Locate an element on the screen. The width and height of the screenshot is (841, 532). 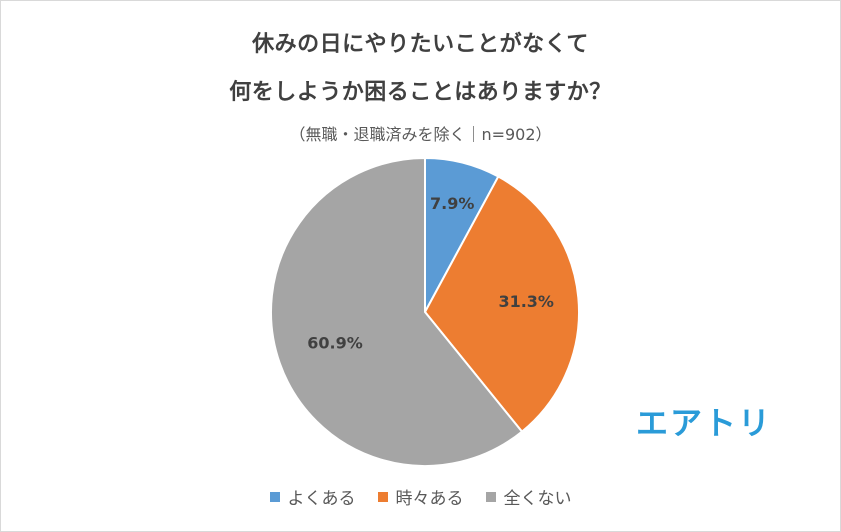
chart-legend: よくある 時々ある 全くない is located at coordinates (420, 496).